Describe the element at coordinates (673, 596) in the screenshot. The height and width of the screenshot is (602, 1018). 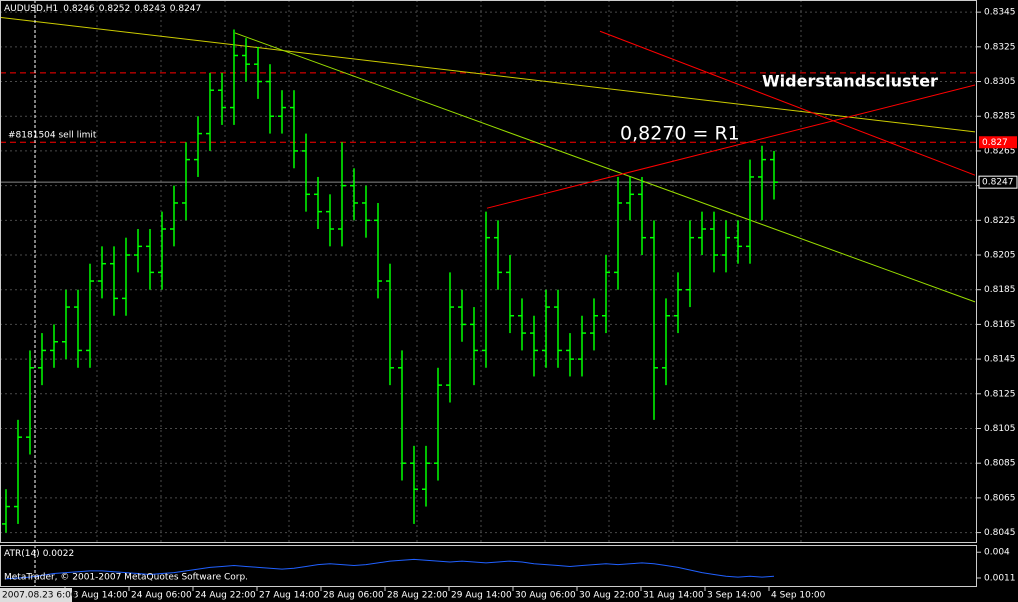
I see `x-tick-label: 31 Aug 14:00` at that location.